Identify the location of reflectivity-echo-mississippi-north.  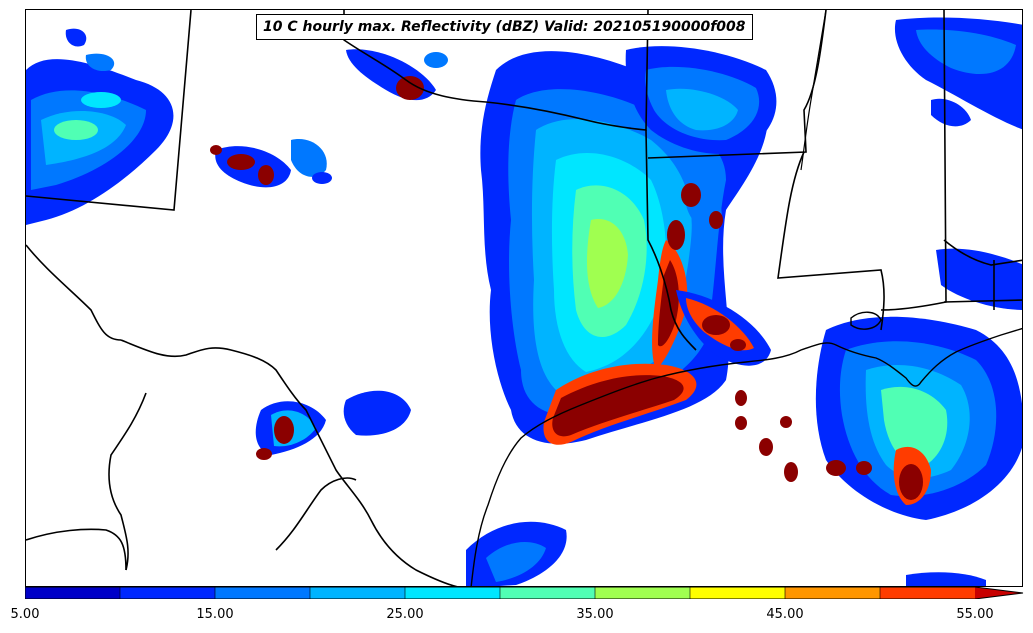
(701, 100).